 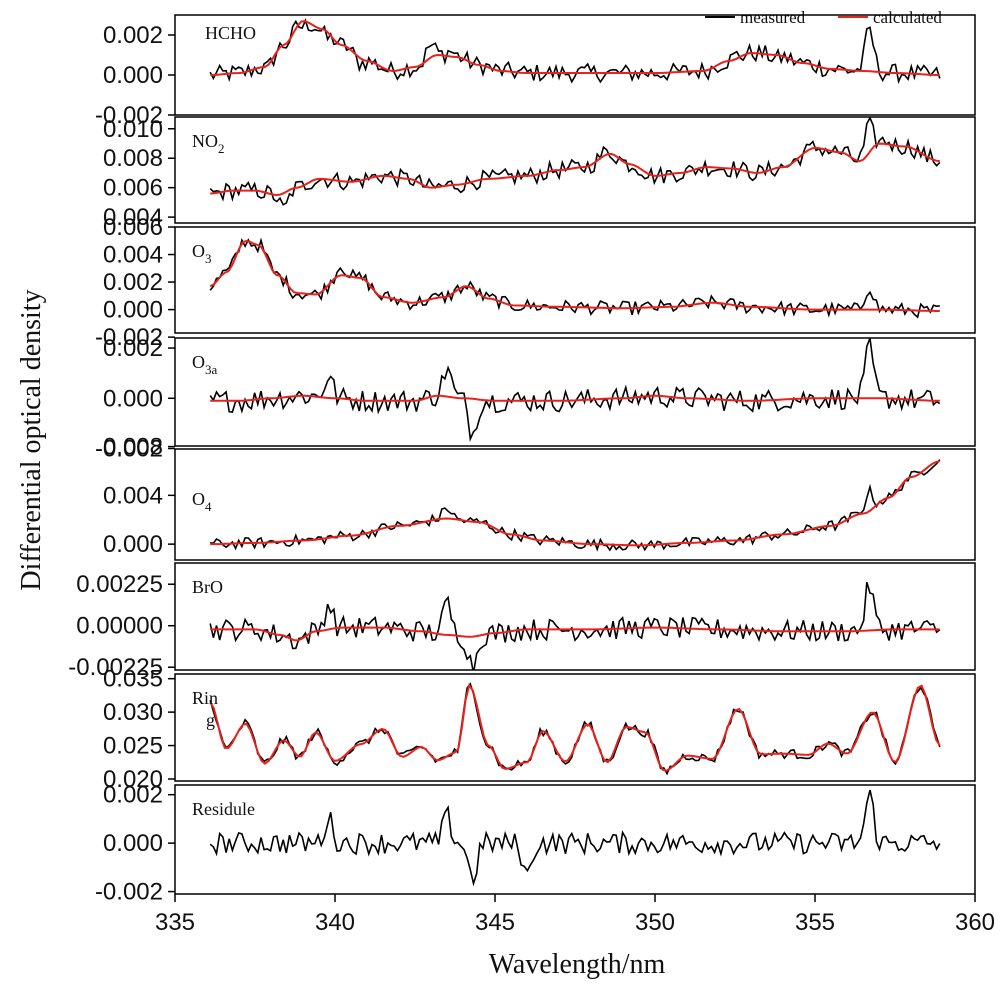 I want to click on x-axis-label: Wavelength/nm, so click(x=577, y=964).